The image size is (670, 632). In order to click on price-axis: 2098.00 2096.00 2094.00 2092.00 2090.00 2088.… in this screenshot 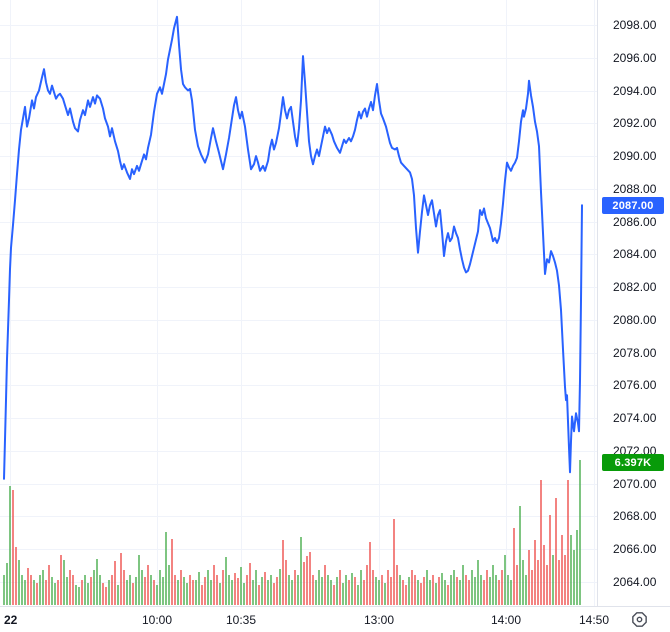, I will do `click(633, 303)`.